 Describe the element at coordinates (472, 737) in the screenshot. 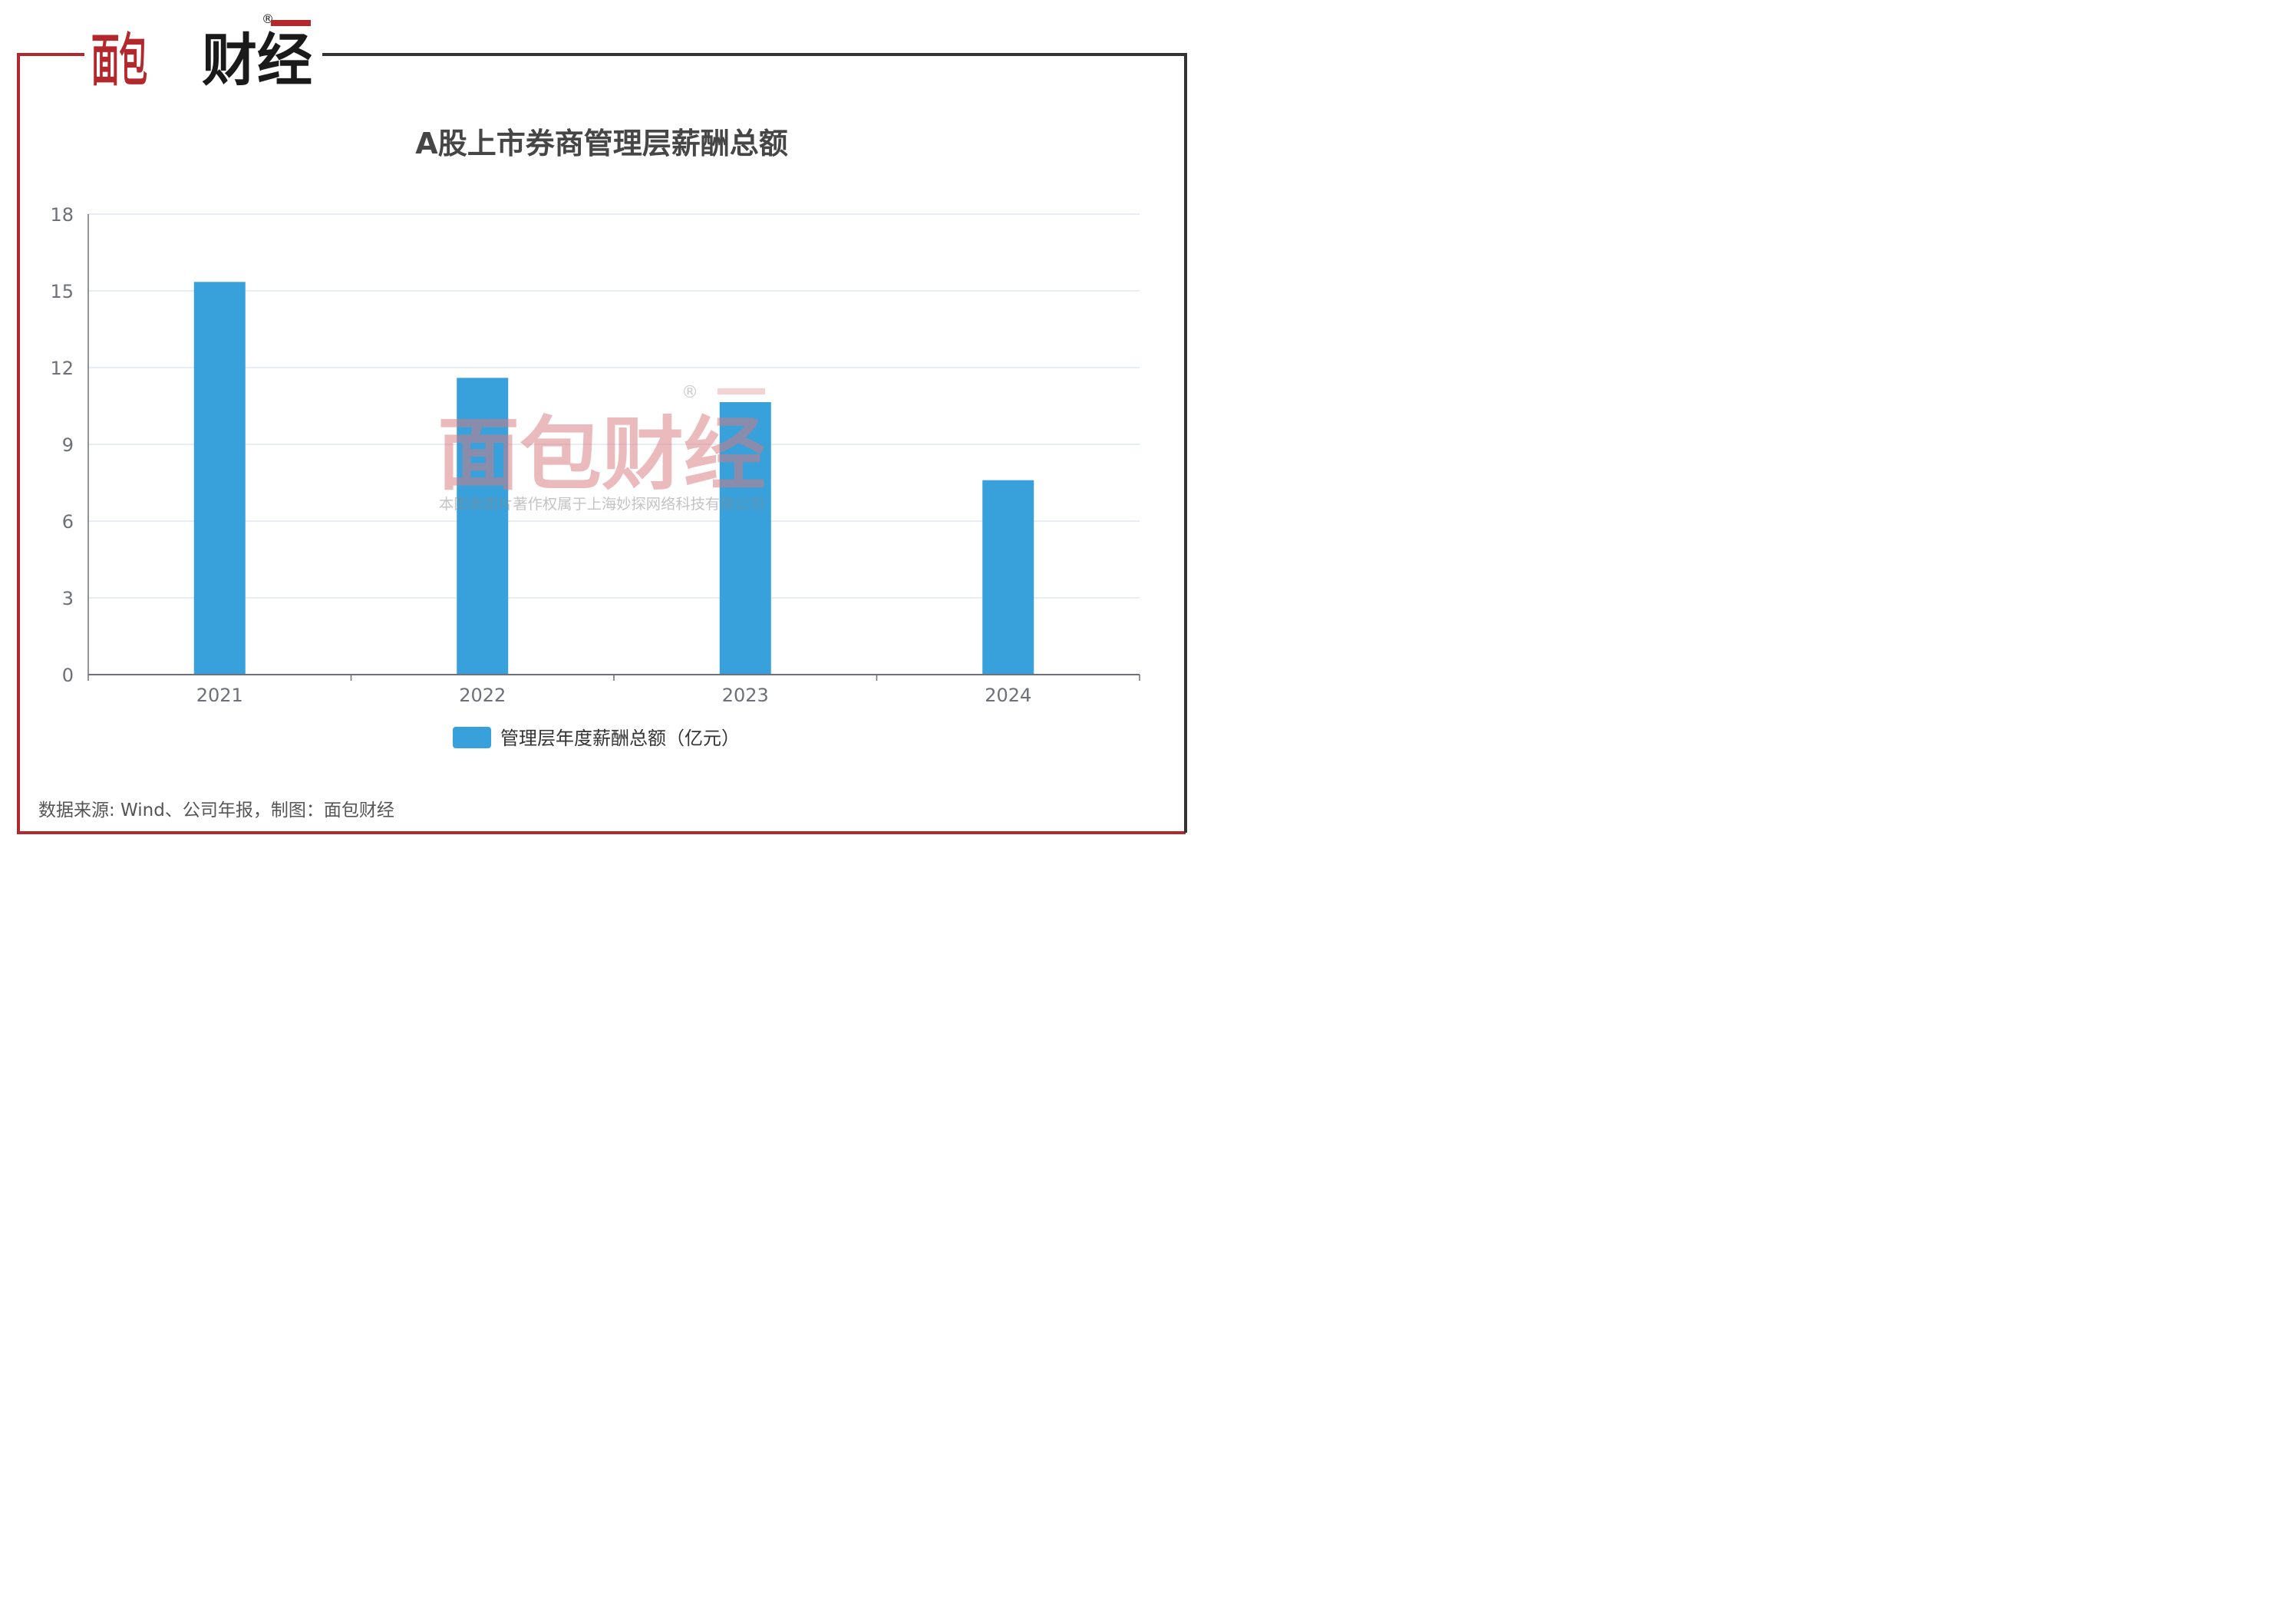

I see `legend-swatch` at that location.